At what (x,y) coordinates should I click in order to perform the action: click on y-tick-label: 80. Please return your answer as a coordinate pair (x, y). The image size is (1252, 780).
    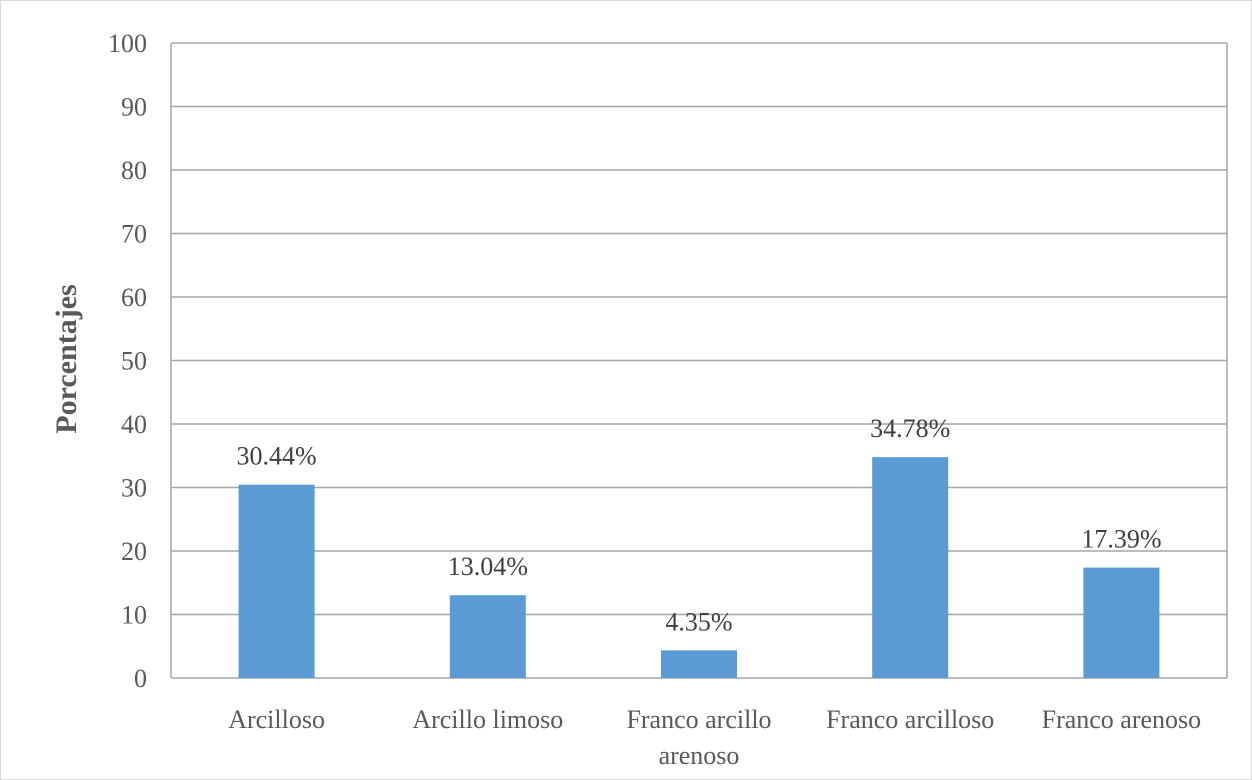
    Looking at the image, I should click on (134, 170).